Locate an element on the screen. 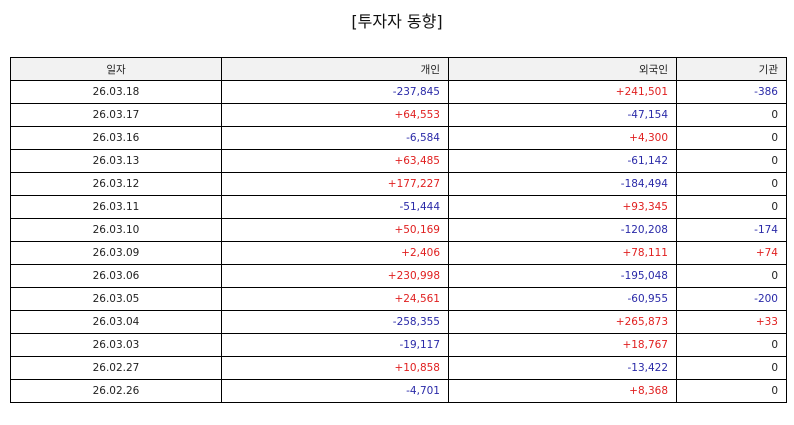 The width and height of the screenshot is (794, 425). cell-foreign: -61,142 is located at coordinates (562, 161).